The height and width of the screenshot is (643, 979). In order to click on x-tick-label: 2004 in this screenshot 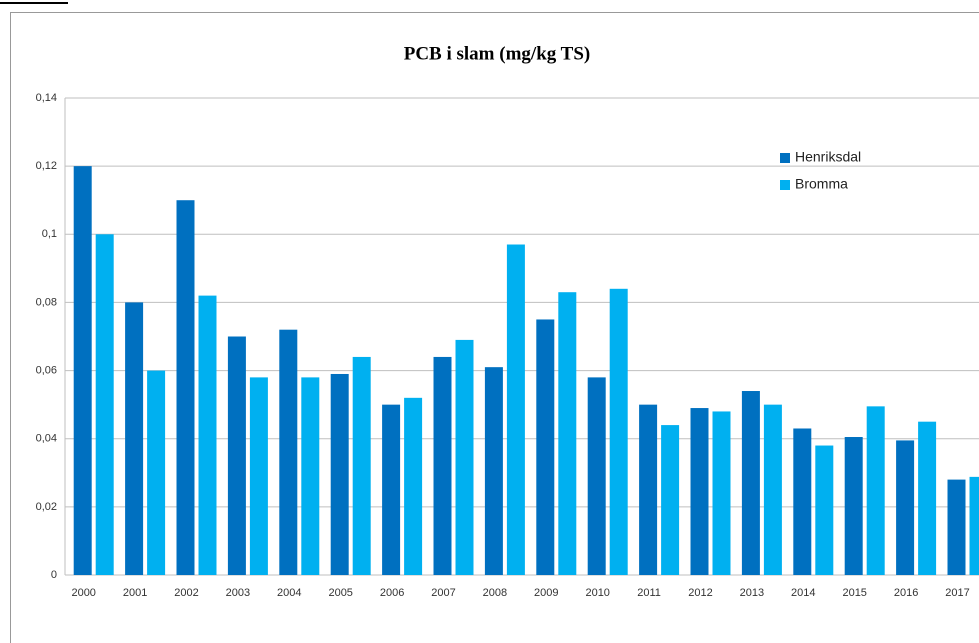, I will do `click(289, 593)`.